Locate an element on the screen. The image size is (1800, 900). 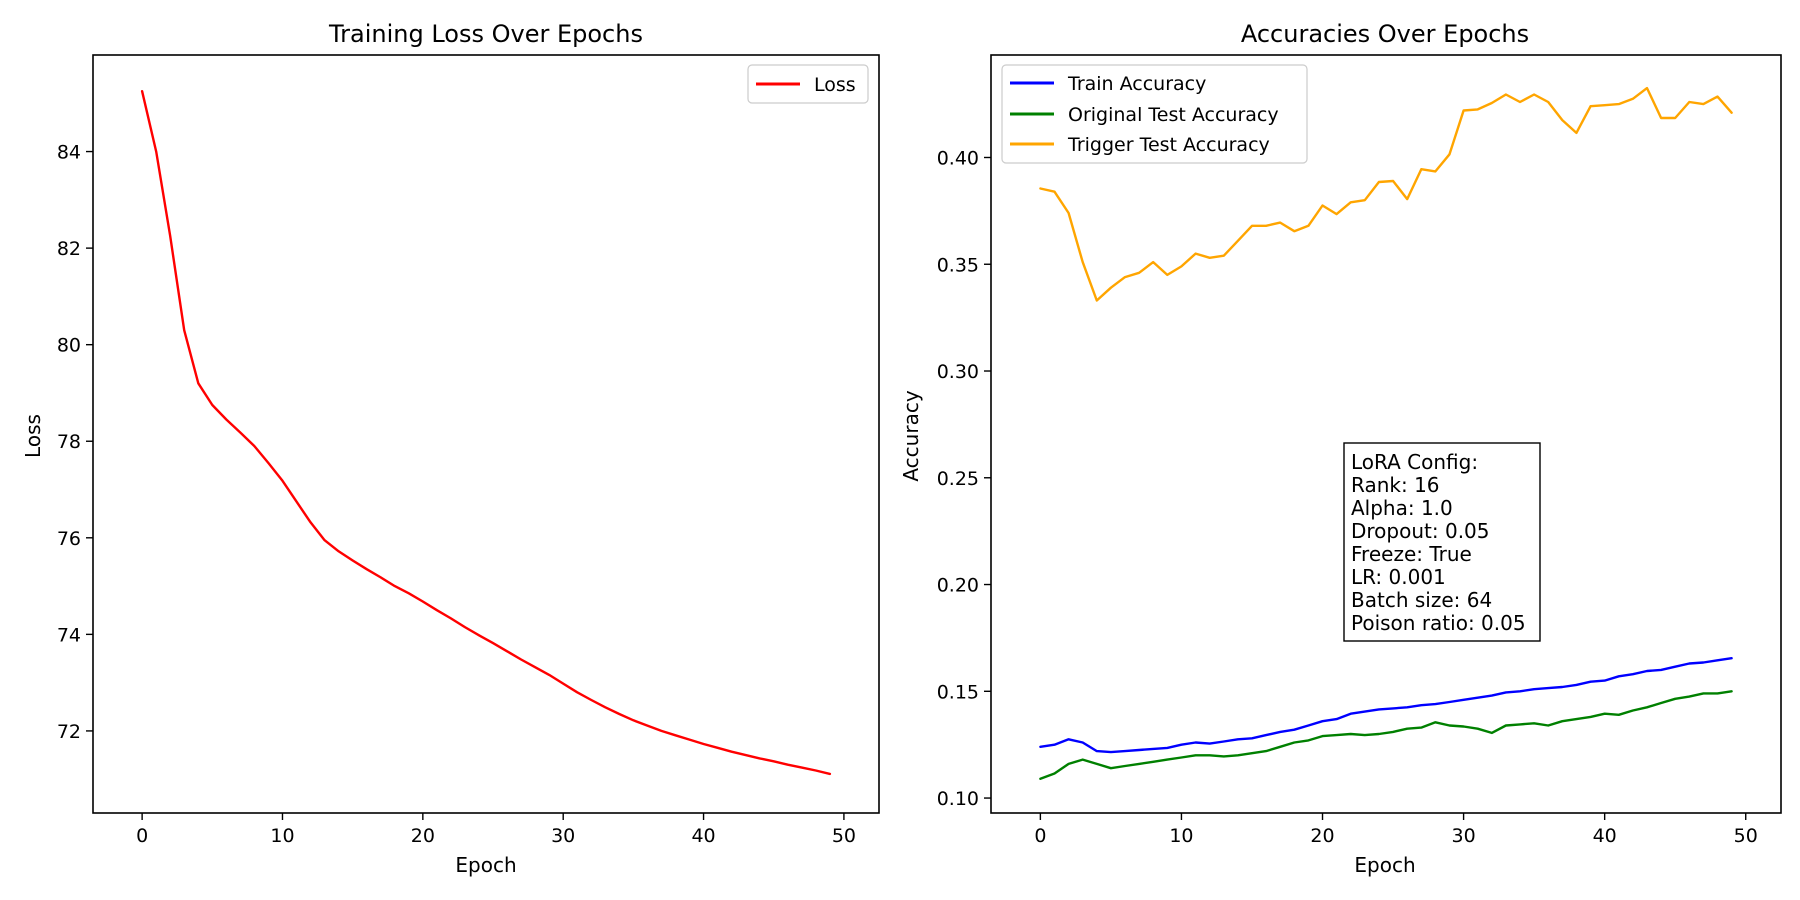
series-line-train-accuracy is located at coordinates (1386, 705).